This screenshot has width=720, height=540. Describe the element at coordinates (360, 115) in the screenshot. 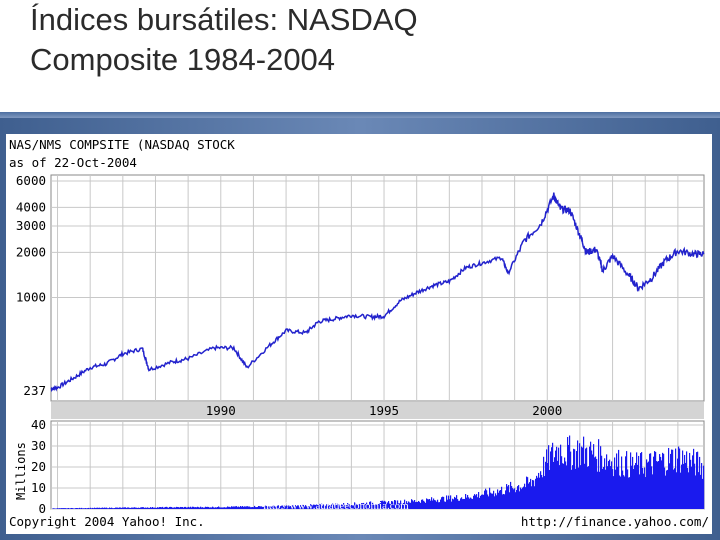

I see `title-divider` at that location.